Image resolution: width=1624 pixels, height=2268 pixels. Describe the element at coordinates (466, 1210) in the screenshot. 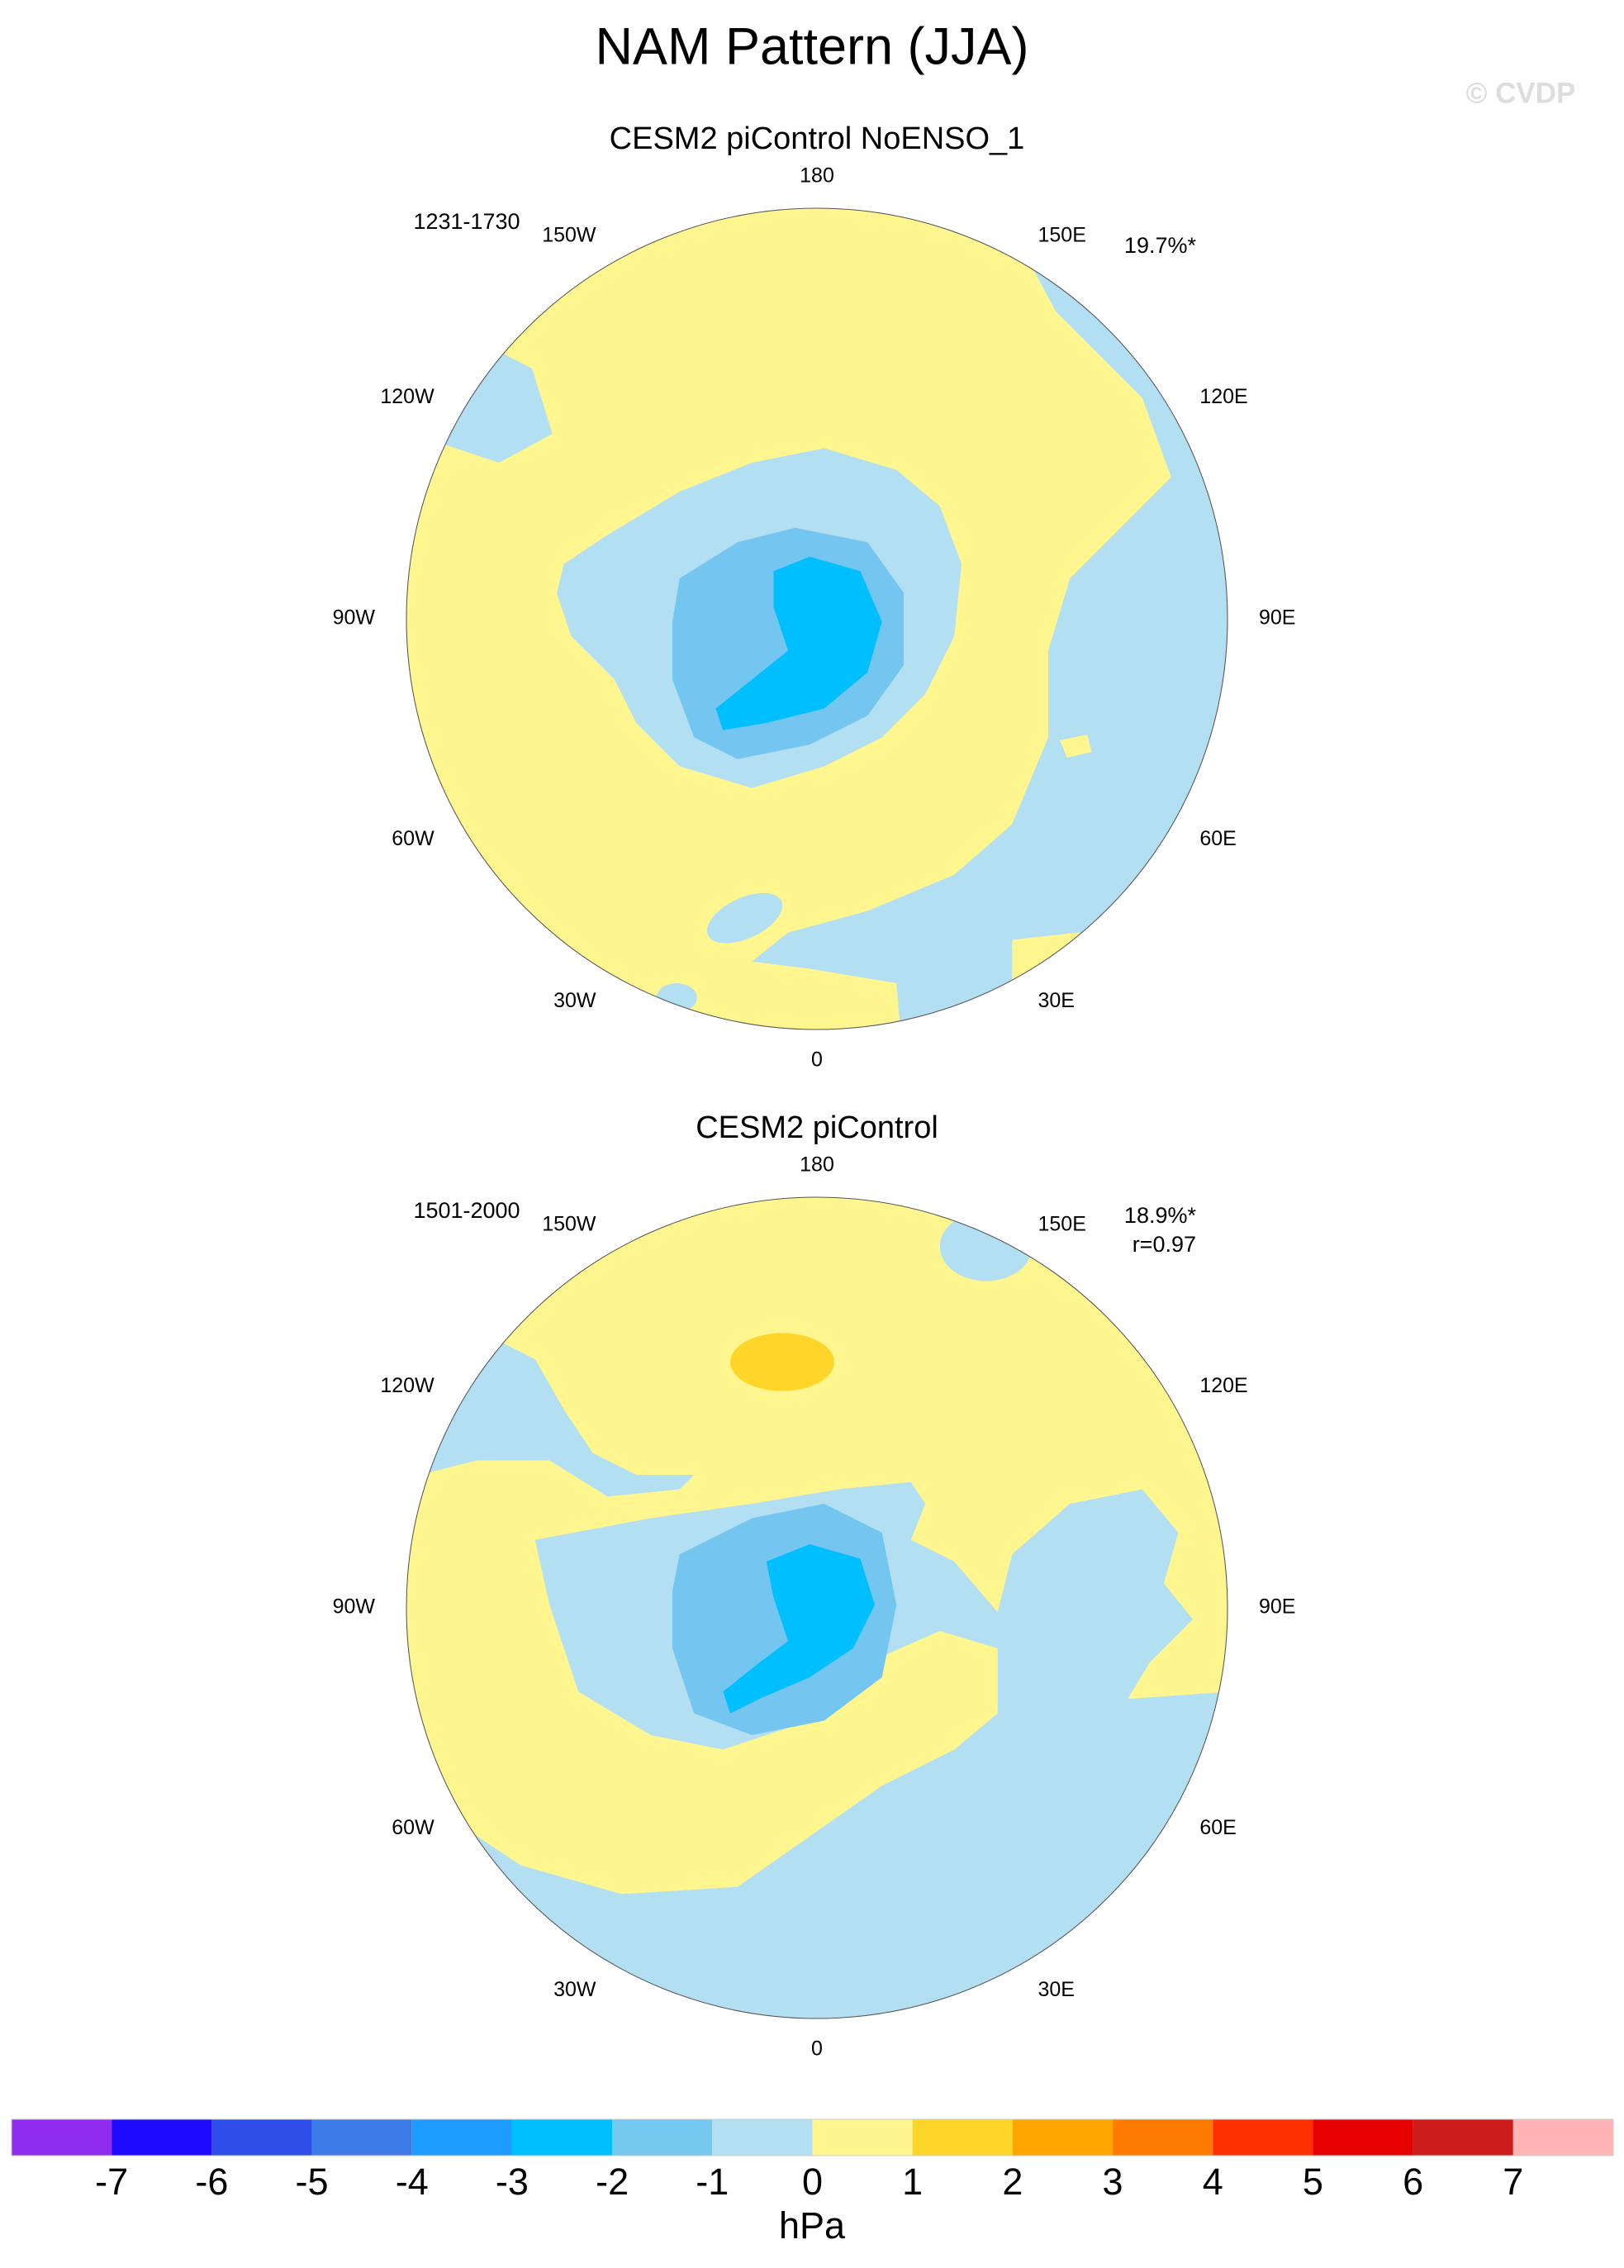

I see `period-label: 1501-2000` at that location.